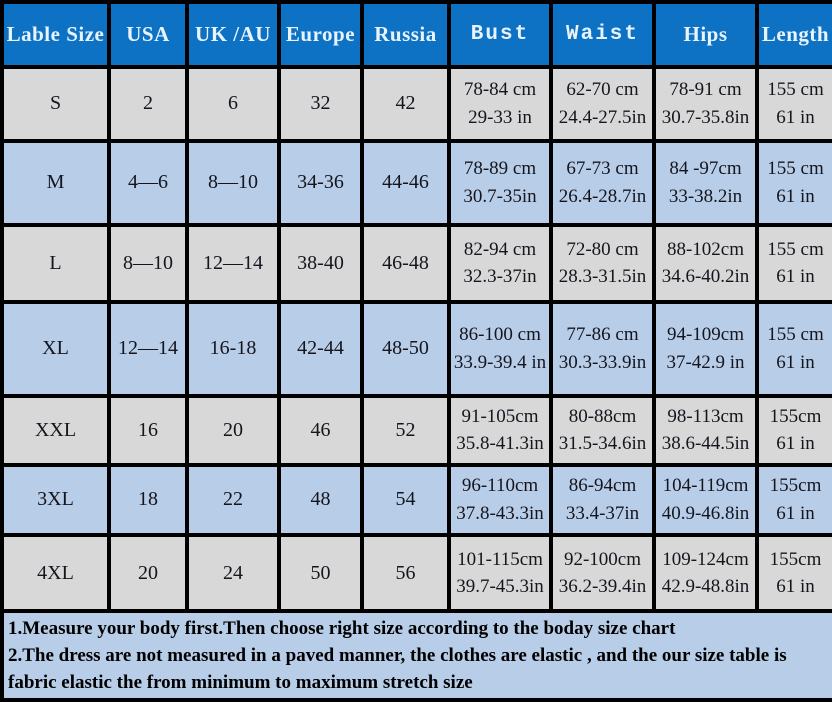 The image size is (832, 702). What do you see at coordinates (602, 182) in the screenshot?
I see `size-value-cell: 67-73 cm 26.4-28.7in` at bounding box center [602, 182].